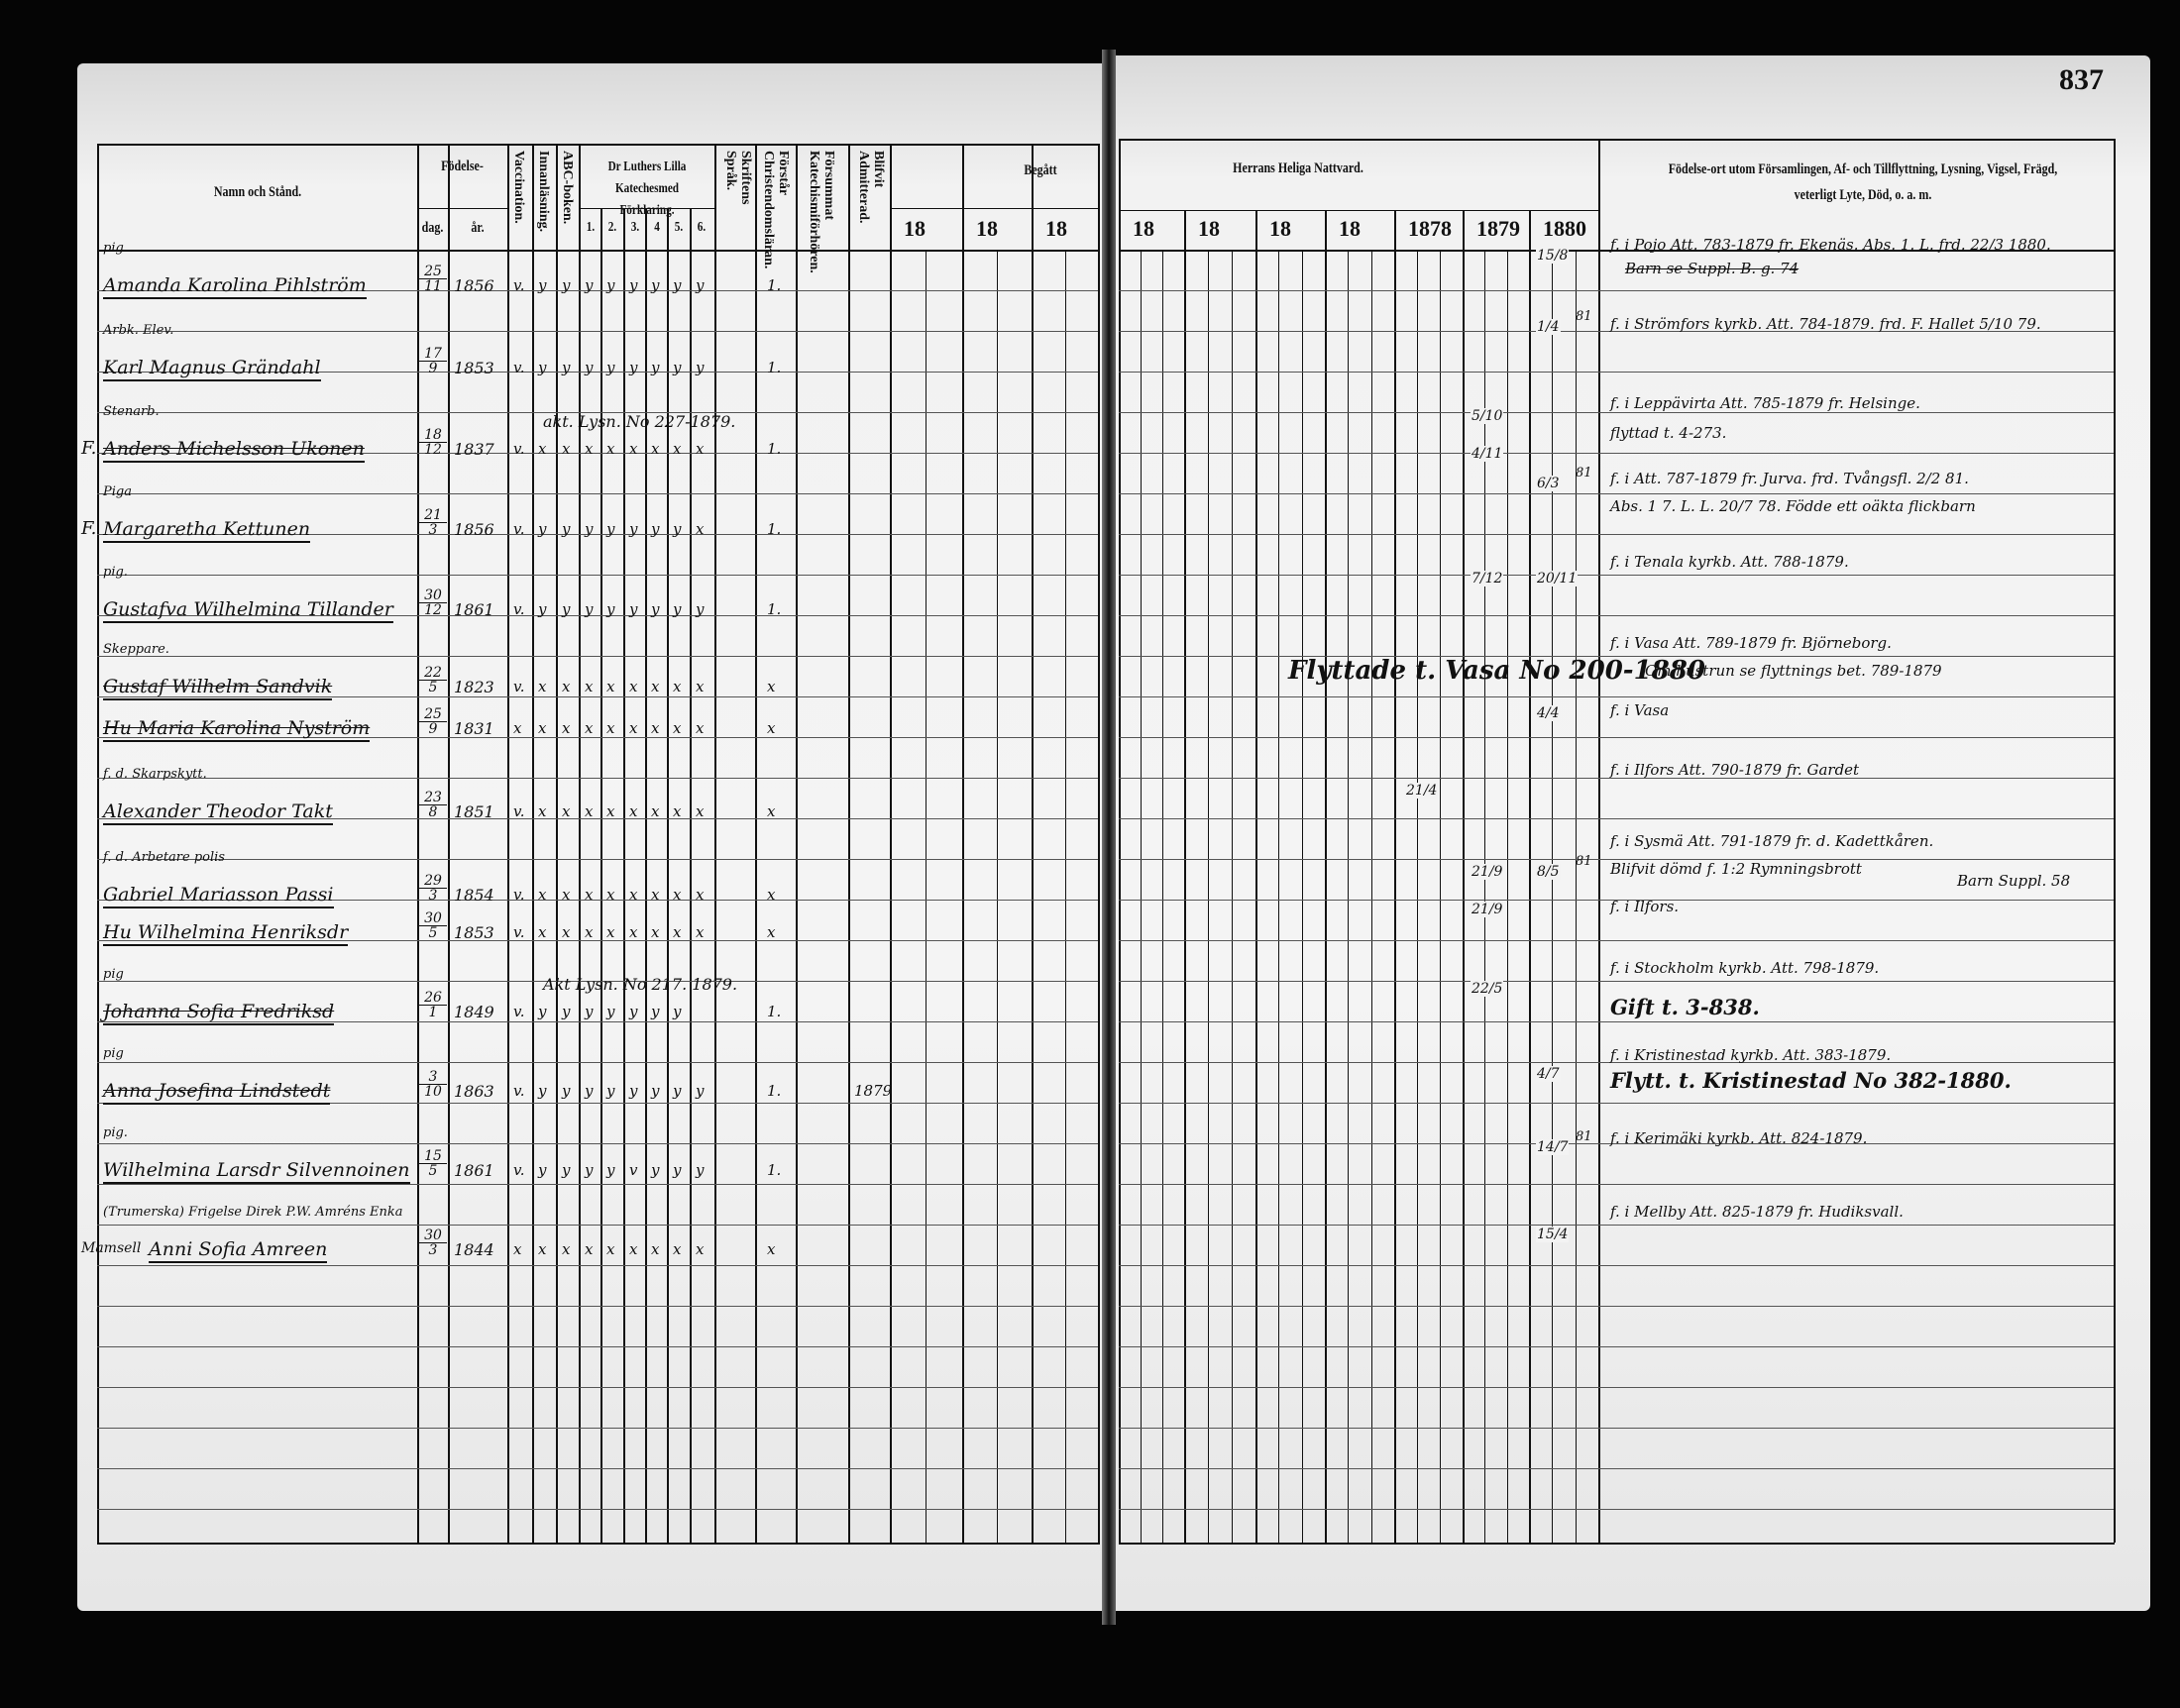 This screenshot has width=2180, height=1708. Describe the element at coordinates (995, 208) in the screenshot. I see `year-split-line` at that location.